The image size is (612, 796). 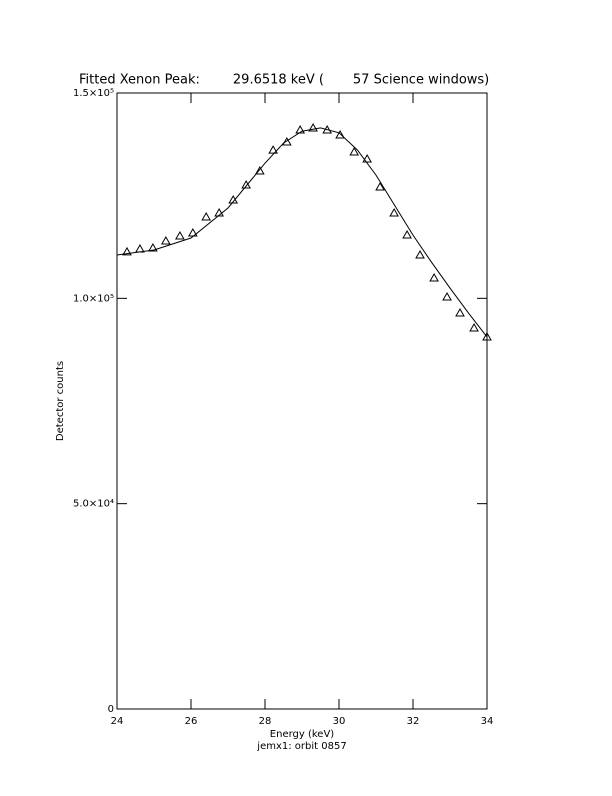 What do you see at coordinates (265, 721) in the screenshot?
I see `x-tick-label: 28` at bounding box center [265, 721].